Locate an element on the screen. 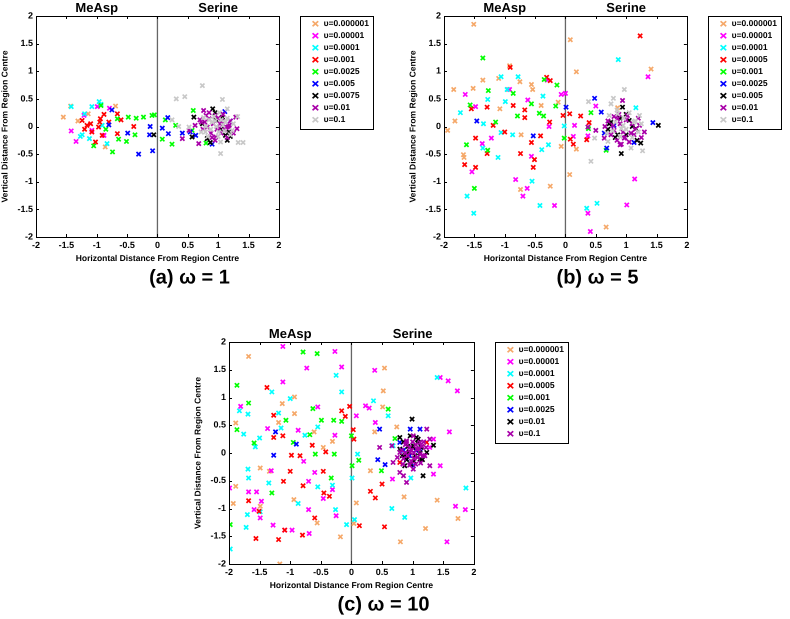 The height and width of the screenshot is (619, 790). text: (a) ω = 1 is located at coordinates (189, 277).